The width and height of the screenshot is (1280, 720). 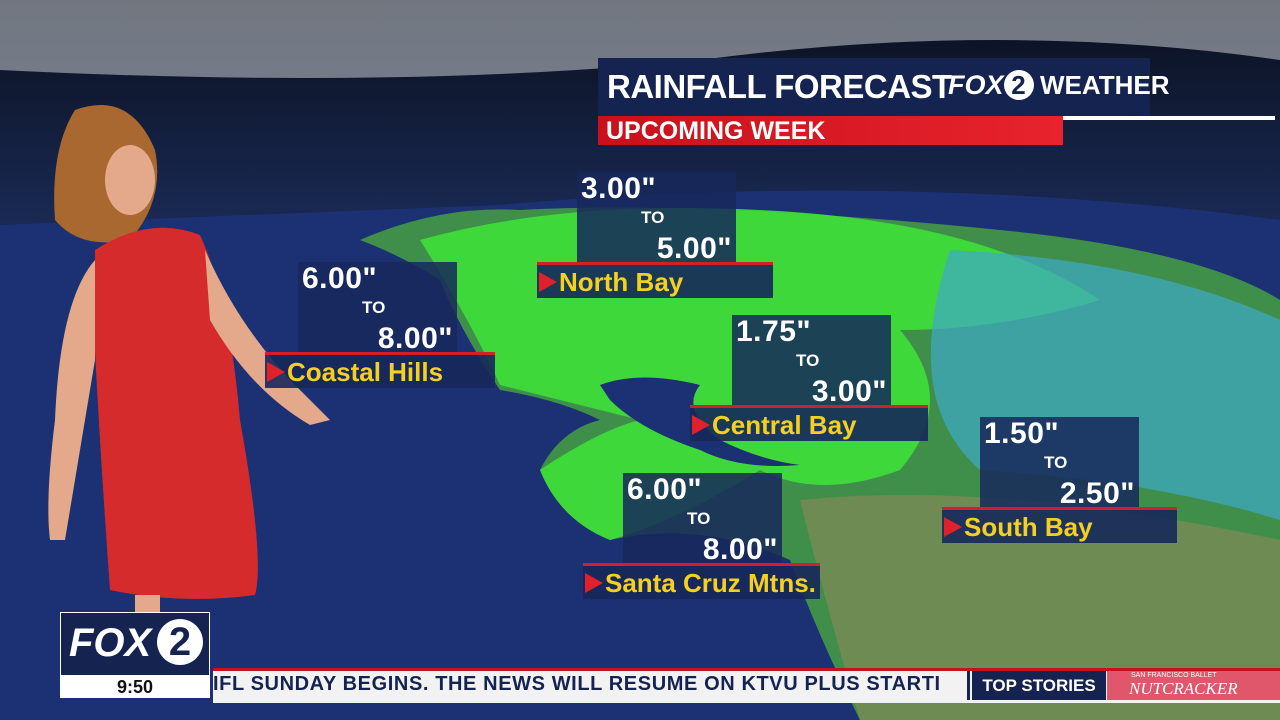 What do you see at coordinates (1169, 118) in the screenshot?
I see `header-rule` at bounding box center [1169, 118].